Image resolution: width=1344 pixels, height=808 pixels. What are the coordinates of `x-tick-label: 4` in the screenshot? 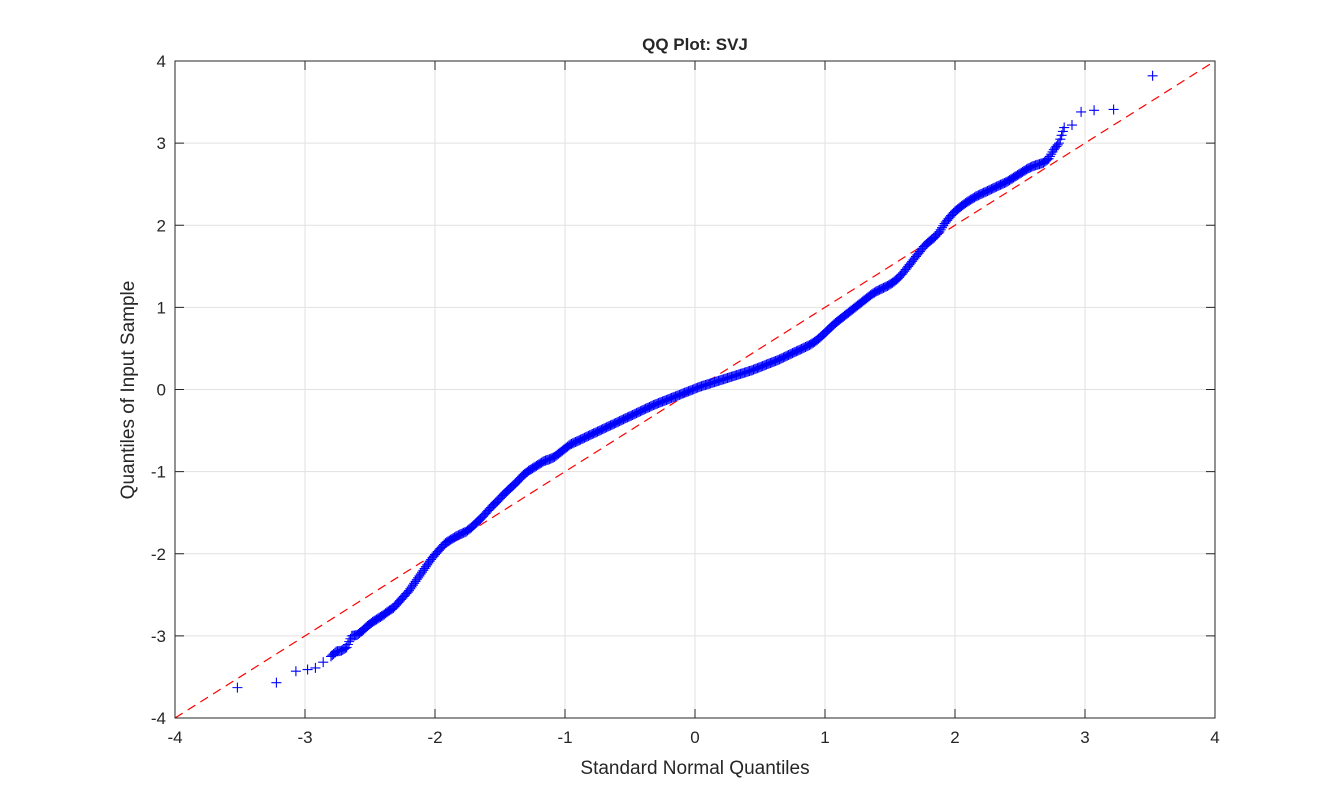 It's located at (1214, 737).